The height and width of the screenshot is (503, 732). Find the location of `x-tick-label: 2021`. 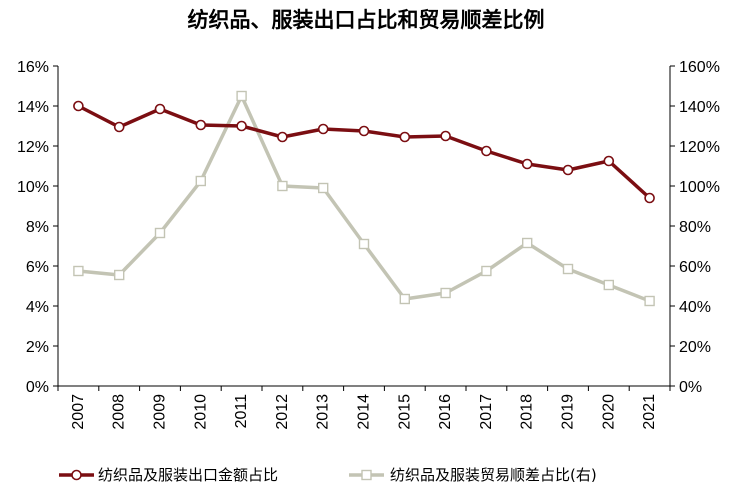

x-tick-label: 2021 is located at coordinates (649, 412).